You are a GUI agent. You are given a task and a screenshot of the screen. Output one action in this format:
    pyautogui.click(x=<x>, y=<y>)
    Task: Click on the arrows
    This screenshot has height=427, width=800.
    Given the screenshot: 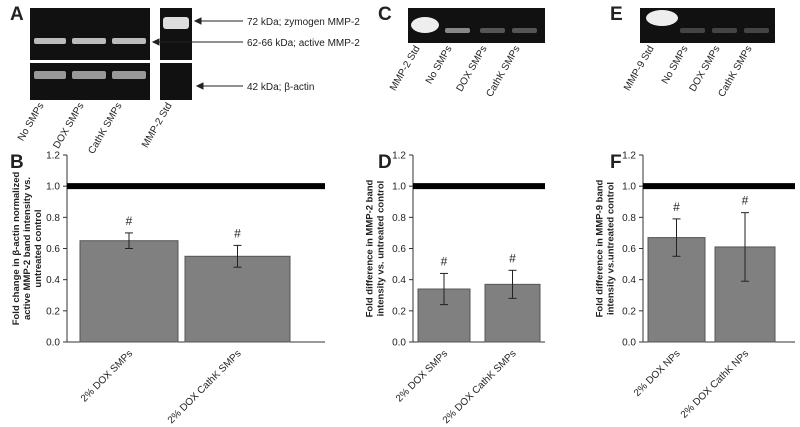 What is the action you would take?
    pyautogui.click(x=197, y=53)
    